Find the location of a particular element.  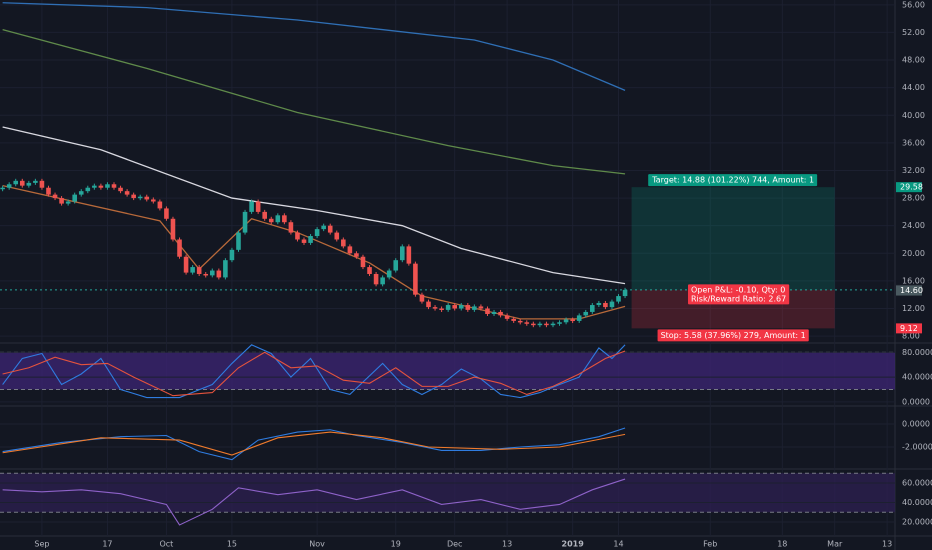

label-text: Open P&L: -0.10, Qty: 0 is located at coordinates (738, 289).